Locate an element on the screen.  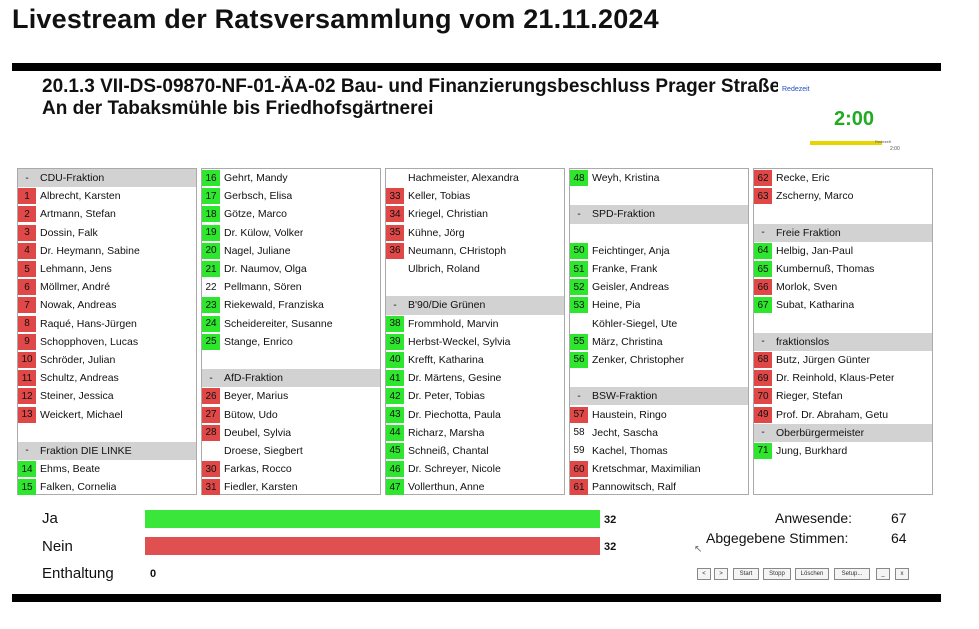
member-row: 30 Farkas, Rocco is located at coordinates (291, 469).